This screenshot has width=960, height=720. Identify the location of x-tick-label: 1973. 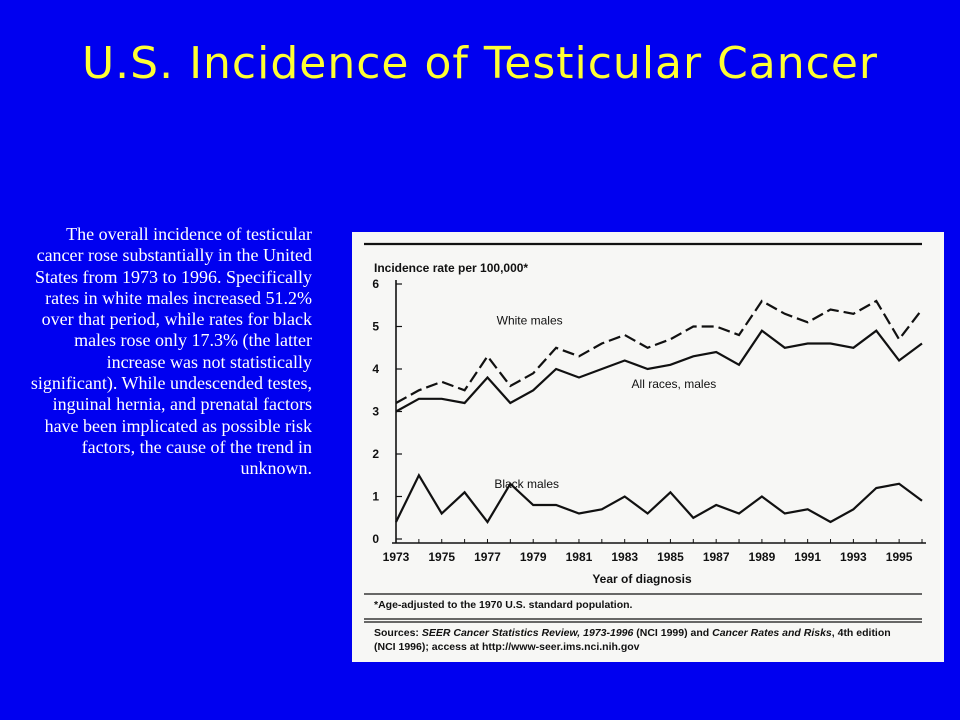
(396, 557).